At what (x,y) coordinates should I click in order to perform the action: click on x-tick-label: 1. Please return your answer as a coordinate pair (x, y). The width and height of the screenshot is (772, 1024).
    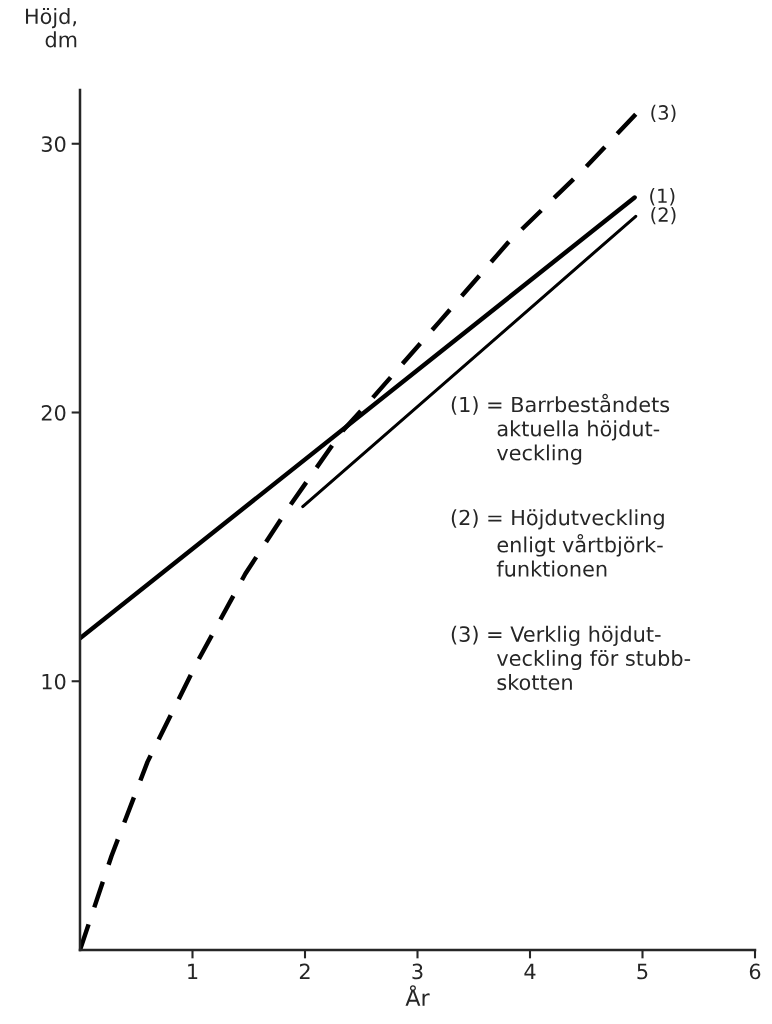
    Looking at the image, I should click on (193, 971).